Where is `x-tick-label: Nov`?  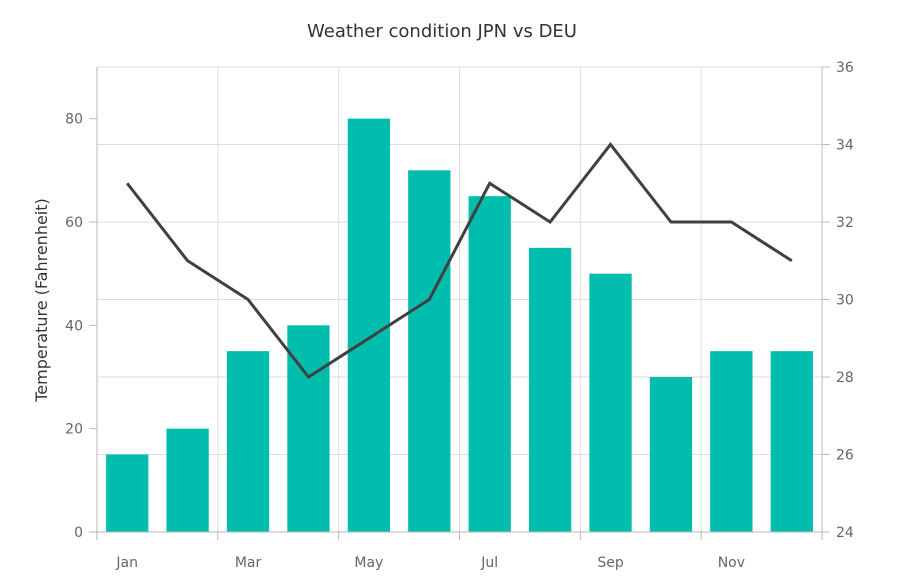
x-tick-label: Nov is located at coordinates (731, 563).